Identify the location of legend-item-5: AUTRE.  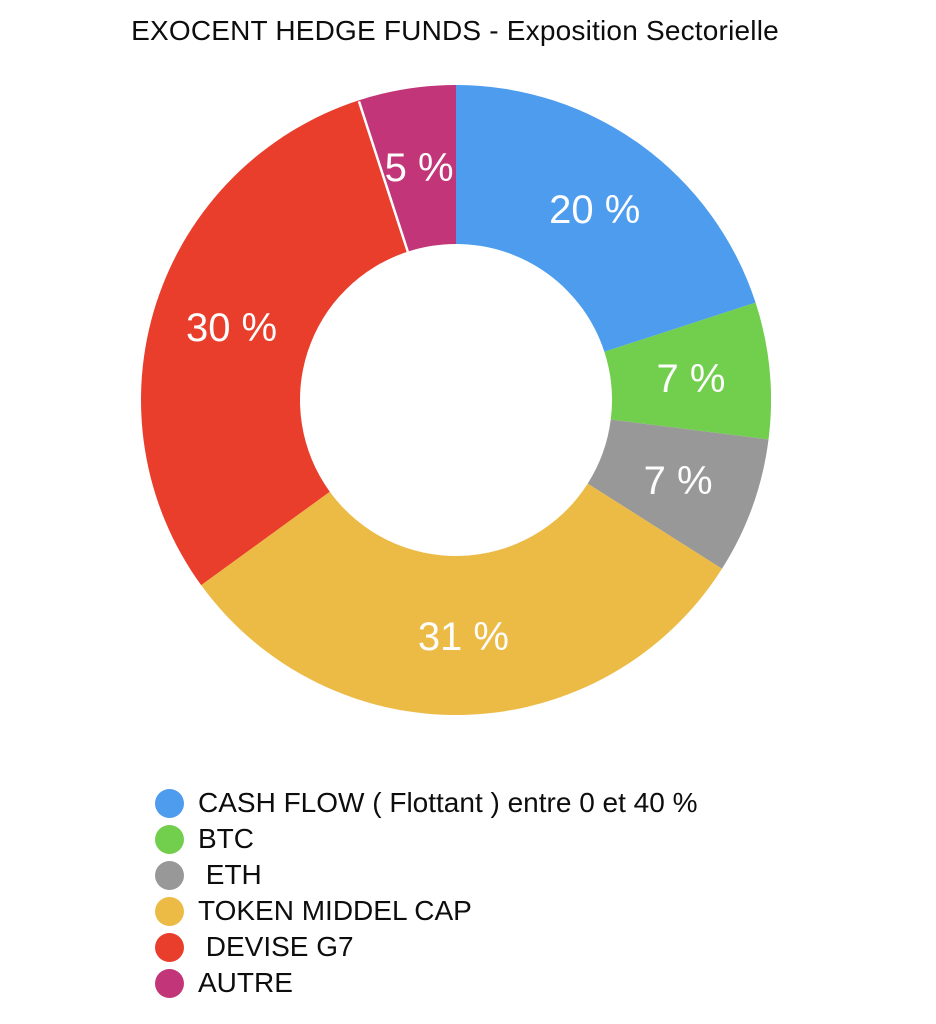
(426, 983).